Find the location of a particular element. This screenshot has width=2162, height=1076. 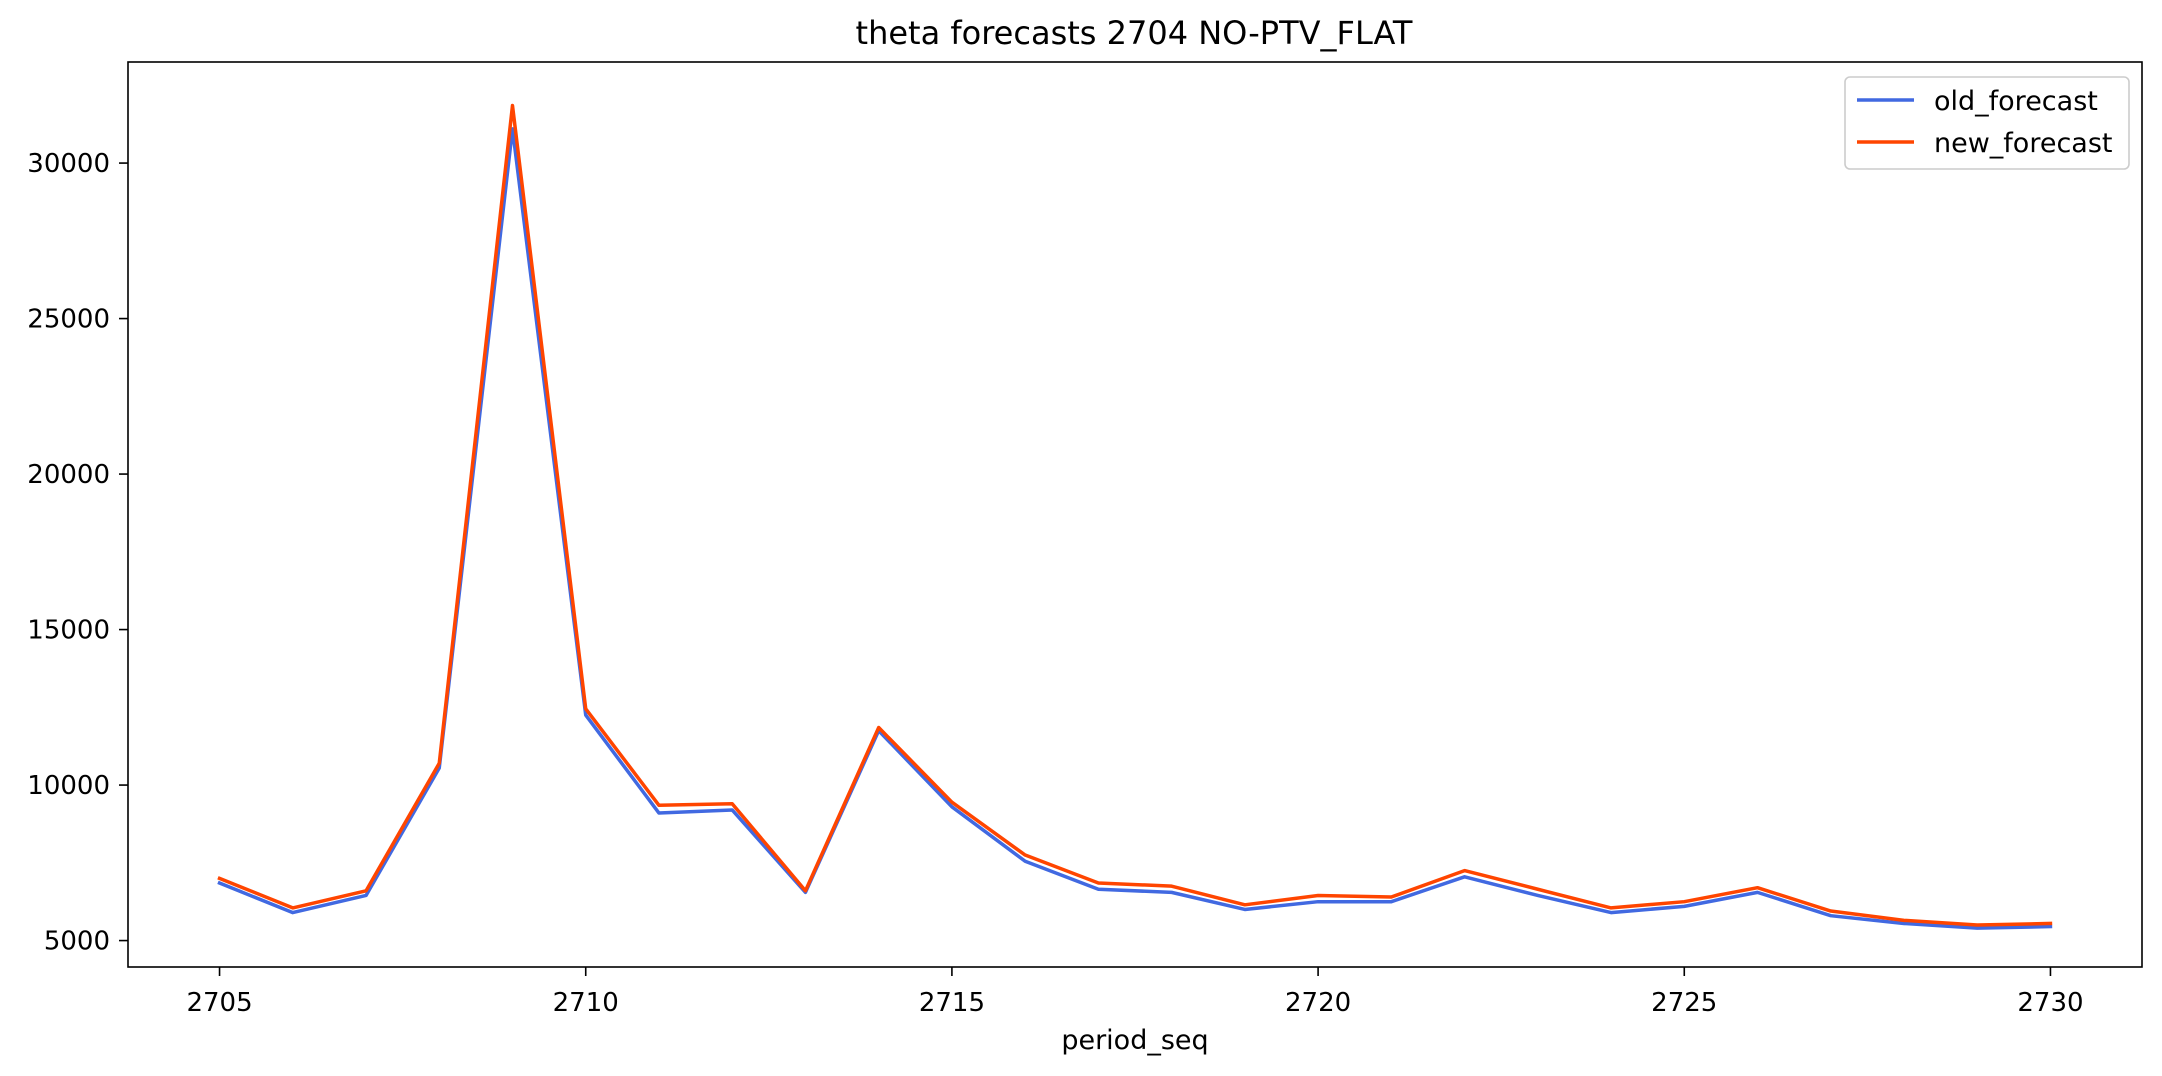

legend-box is located at coordinates (1987, 123).